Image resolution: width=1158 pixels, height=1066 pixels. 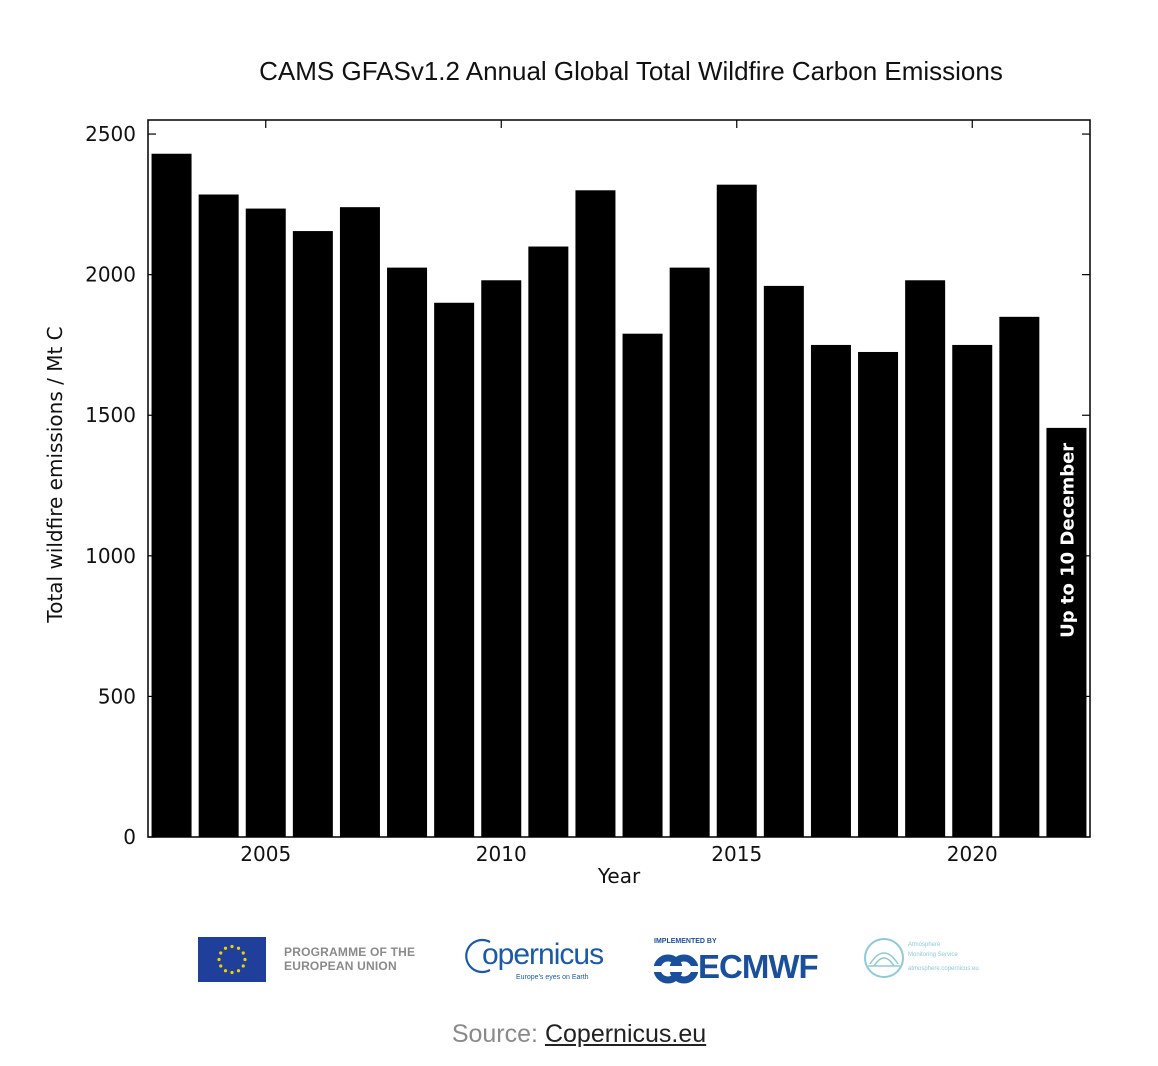 I want to click on y-tick-label-2000: 2000, so click(x=110, y=275).